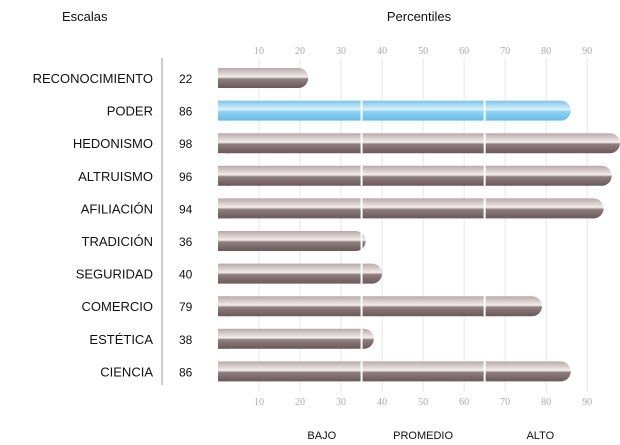 The width and height of the screenshot is (620, 445). What do you see at coordinates (85, 16) in the screenshot?
I see `scales-header: Escalas` at bounding box center [85, 16].